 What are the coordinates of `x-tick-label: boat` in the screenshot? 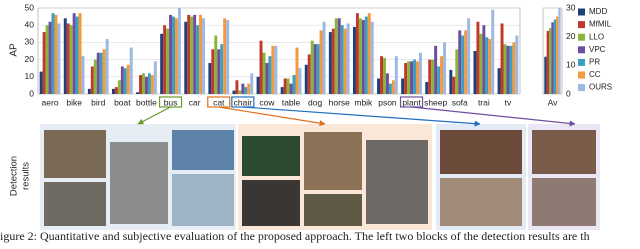 It's located at (122, 102).